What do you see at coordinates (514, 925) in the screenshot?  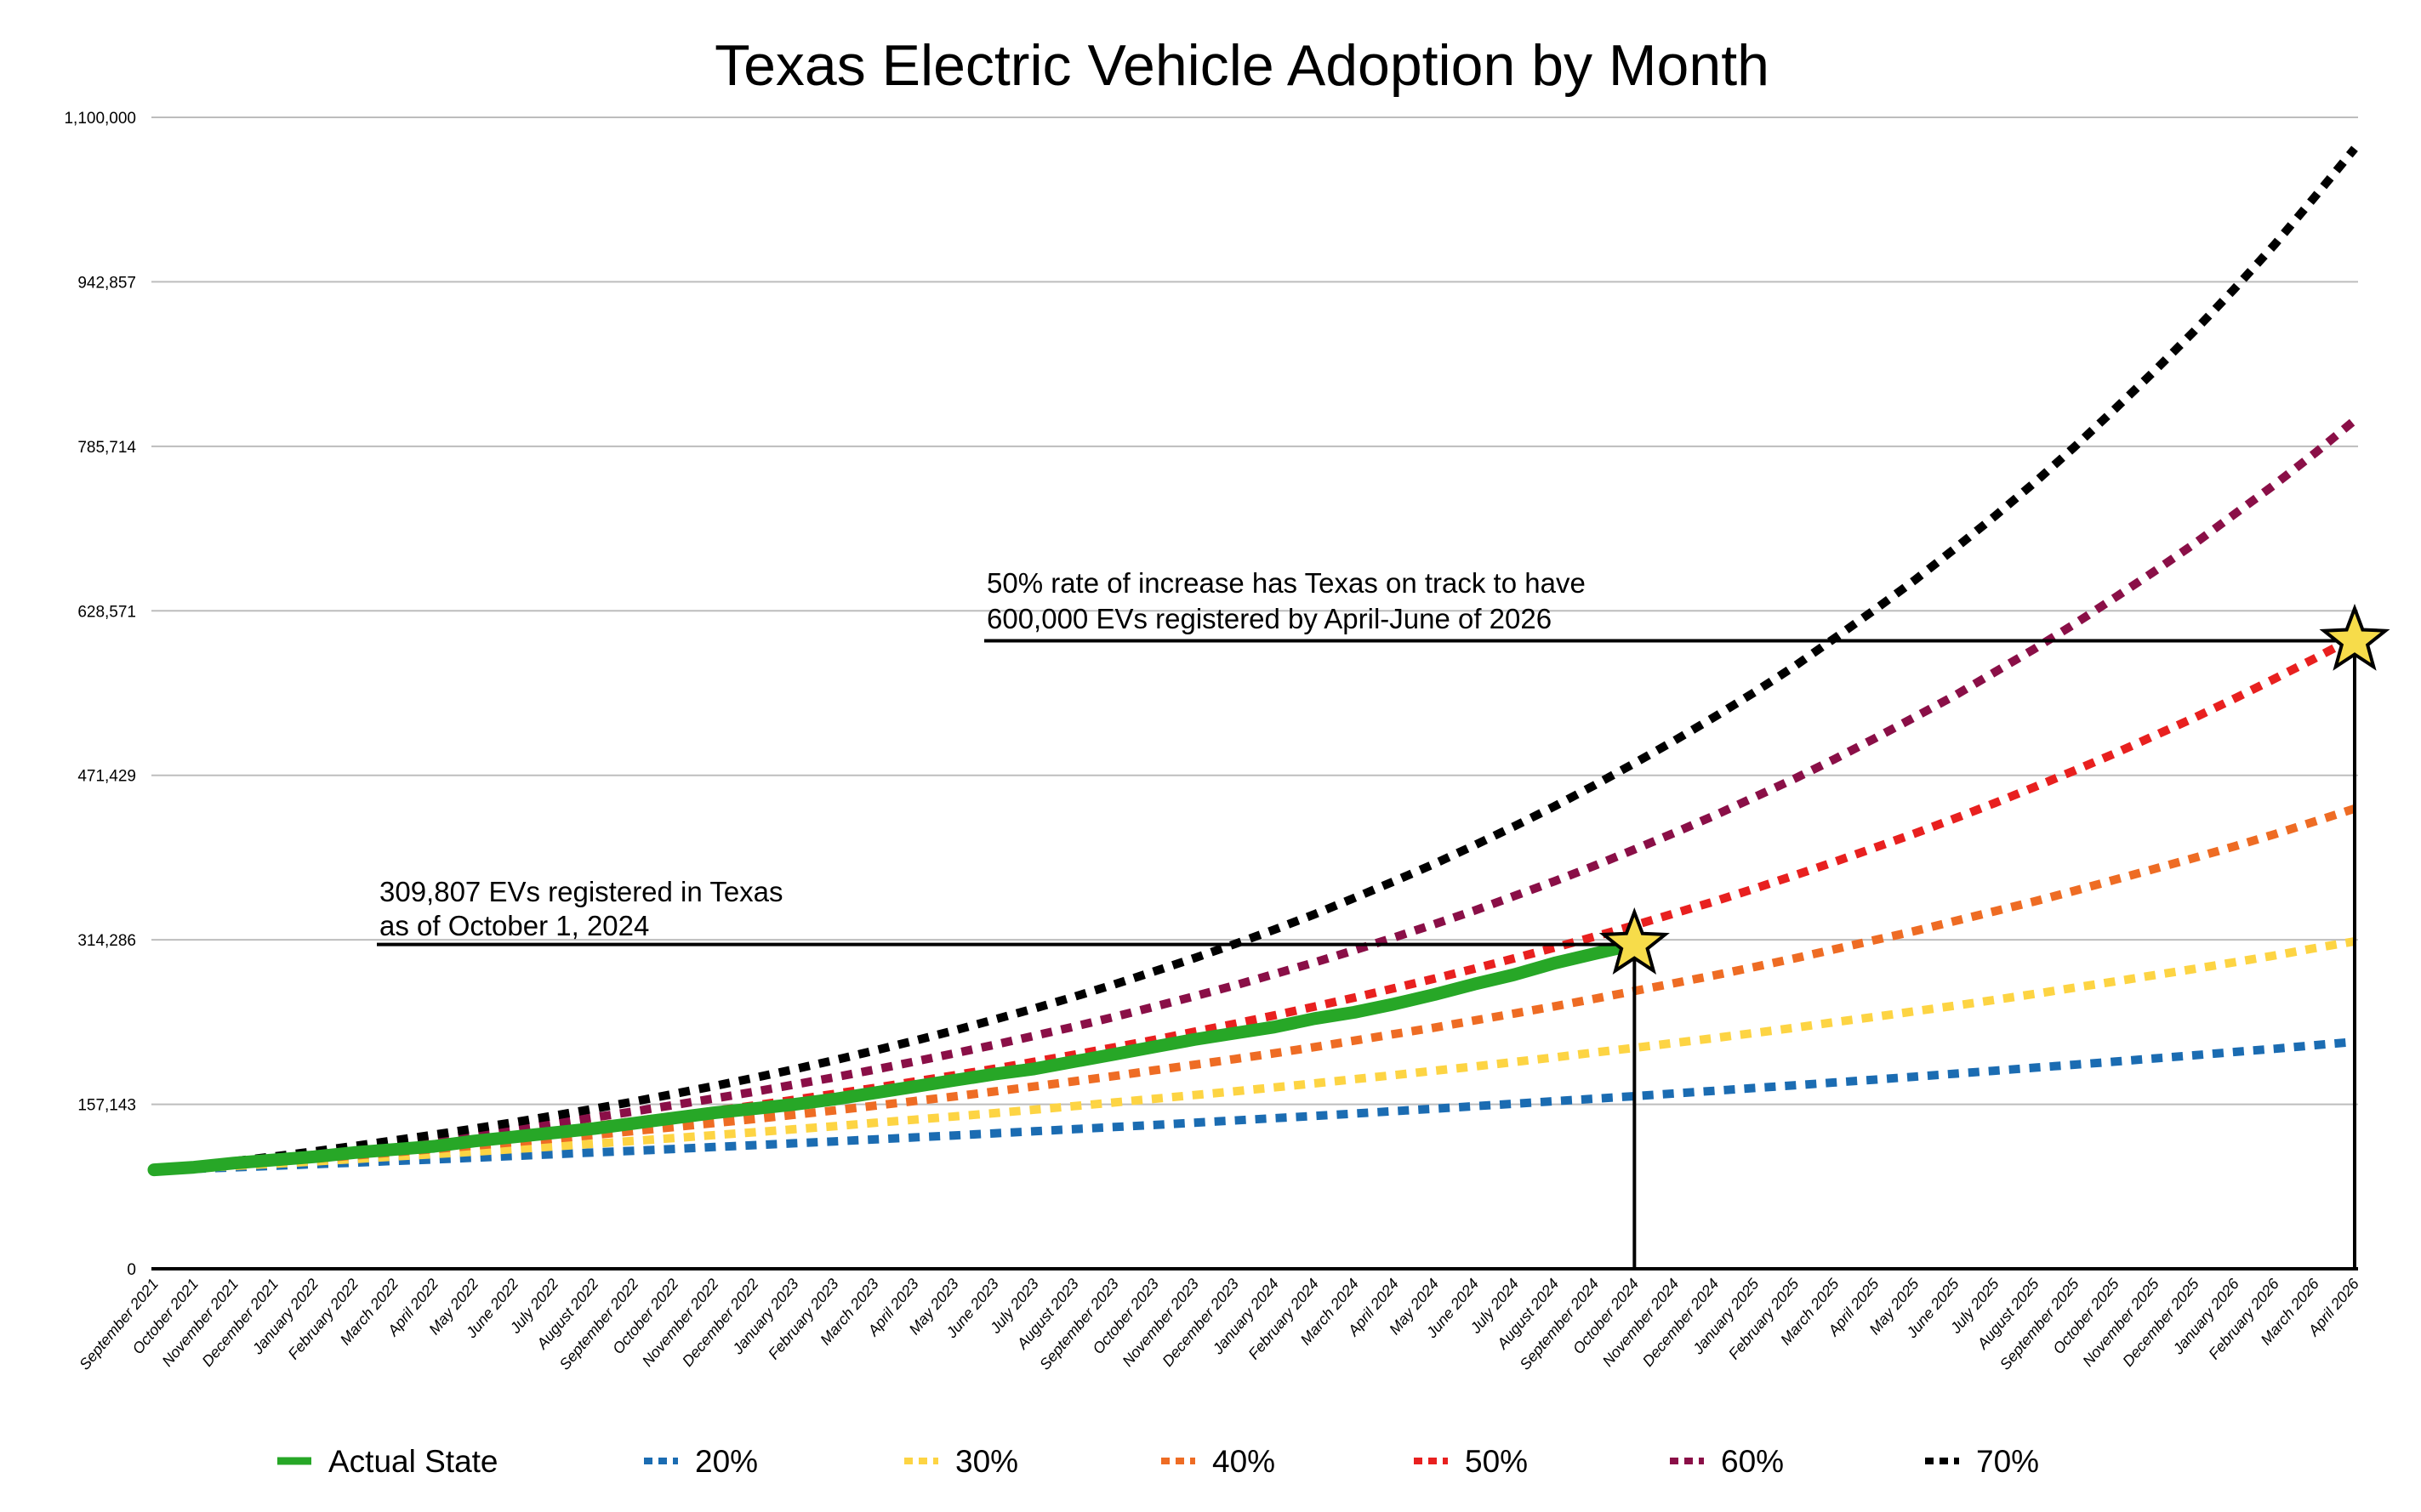 I see `annotation-current-line2: as of October 1, 2024` at bounding box center [514, 925].